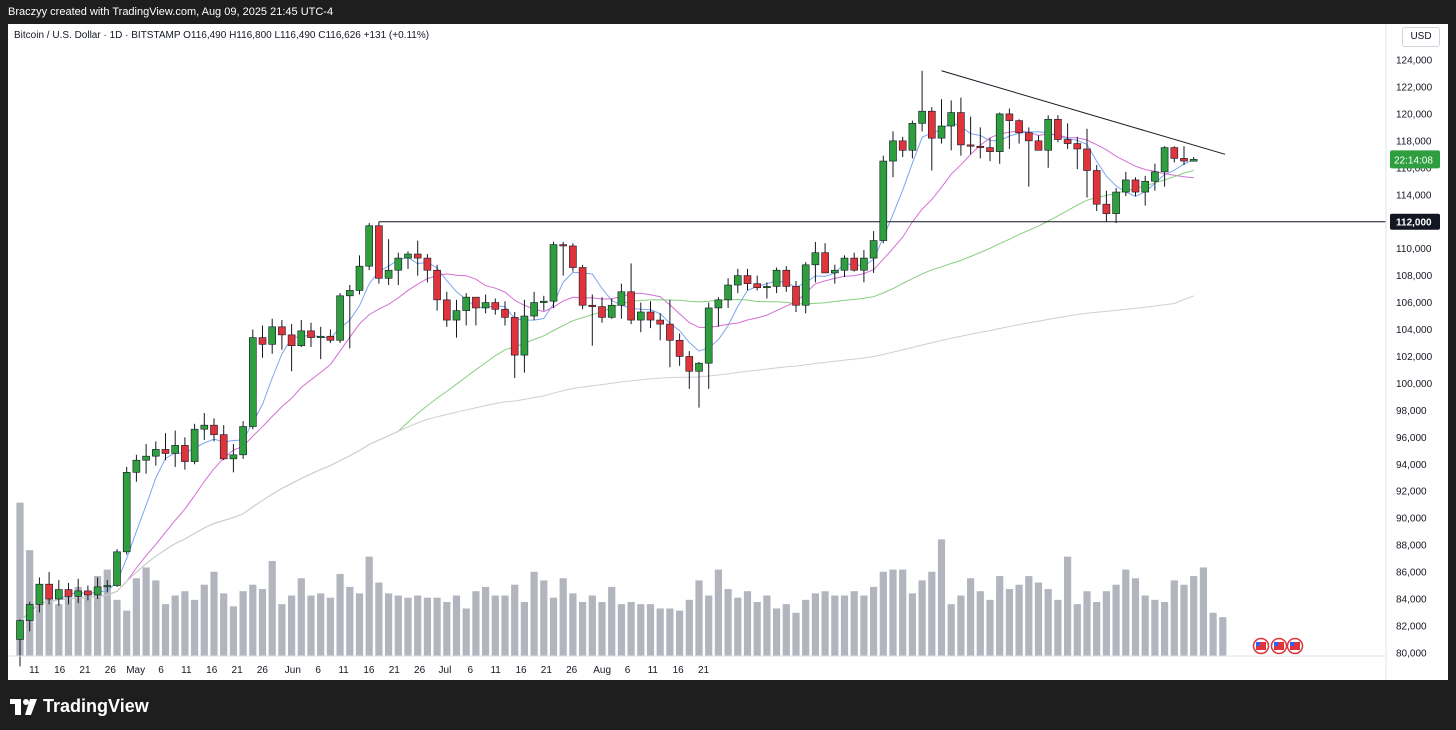 The image size is (1456, 730). Describe the element at coordinates (1411, 626) in the screenshot. I see `y-tick-label: 82,000` at that location.